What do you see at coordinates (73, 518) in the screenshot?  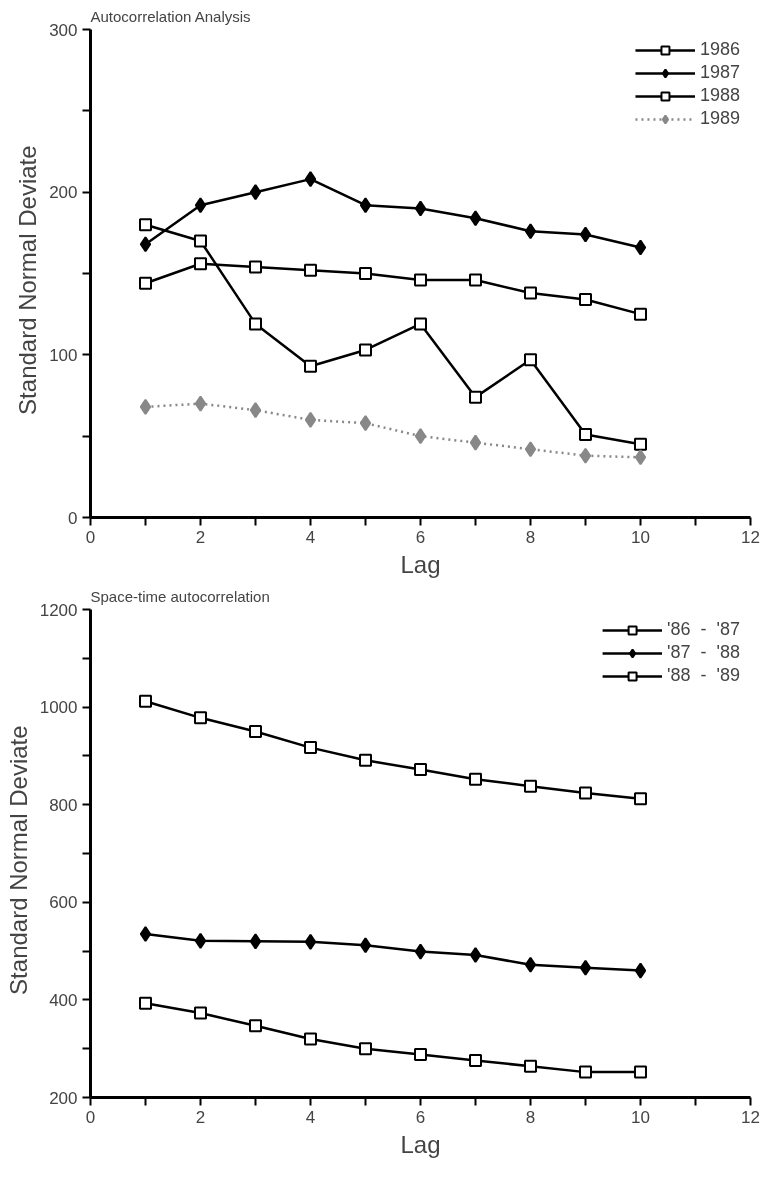 I see `y-tick-label: 0` at bounding box center [73, 518].